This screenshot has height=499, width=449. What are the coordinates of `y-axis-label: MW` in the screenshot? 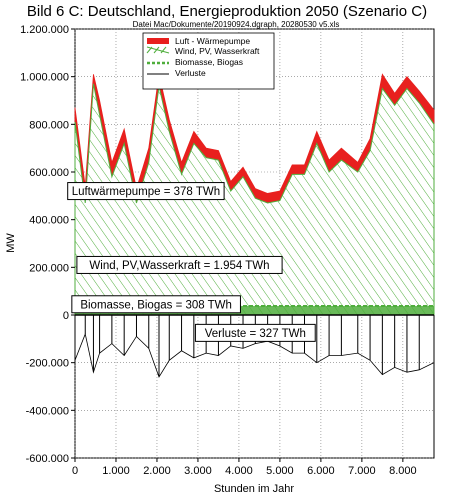 It's located at (11, 243).